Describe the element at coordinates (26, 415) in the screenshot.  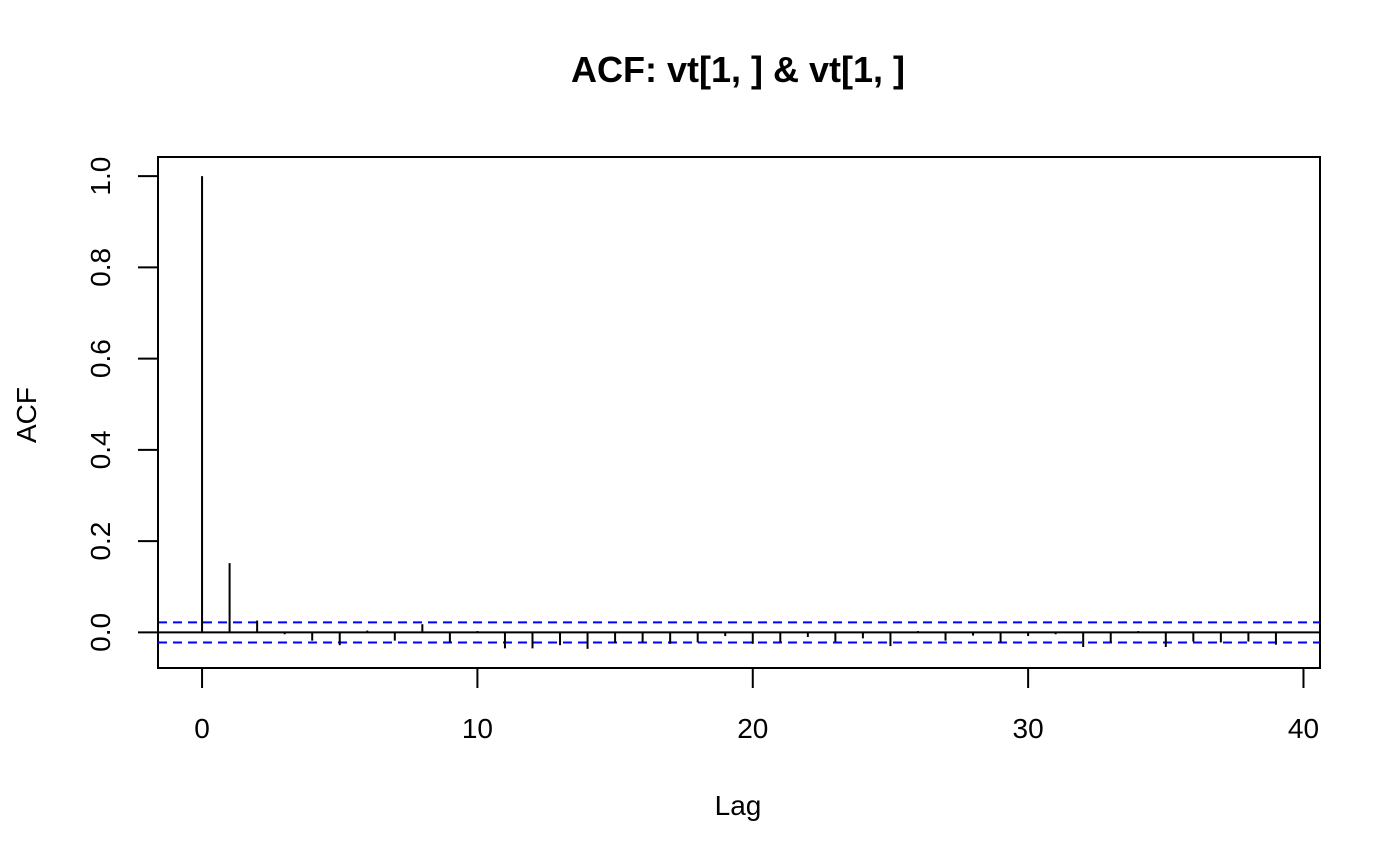
I see `y-axis-label: ACF` at that location.